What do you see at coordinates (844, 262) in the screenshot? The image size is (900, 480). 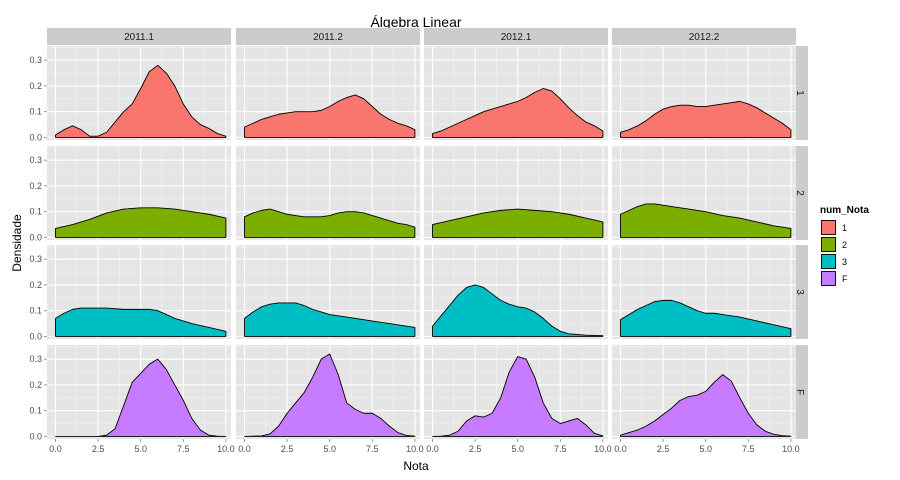 I see `legend-label: 3` at bounding box center [844, 262].